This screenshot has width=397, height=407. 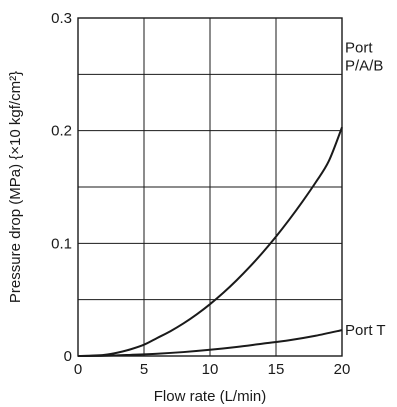 I want to click on series-label: P/A/B, so click(x=364, y=65).